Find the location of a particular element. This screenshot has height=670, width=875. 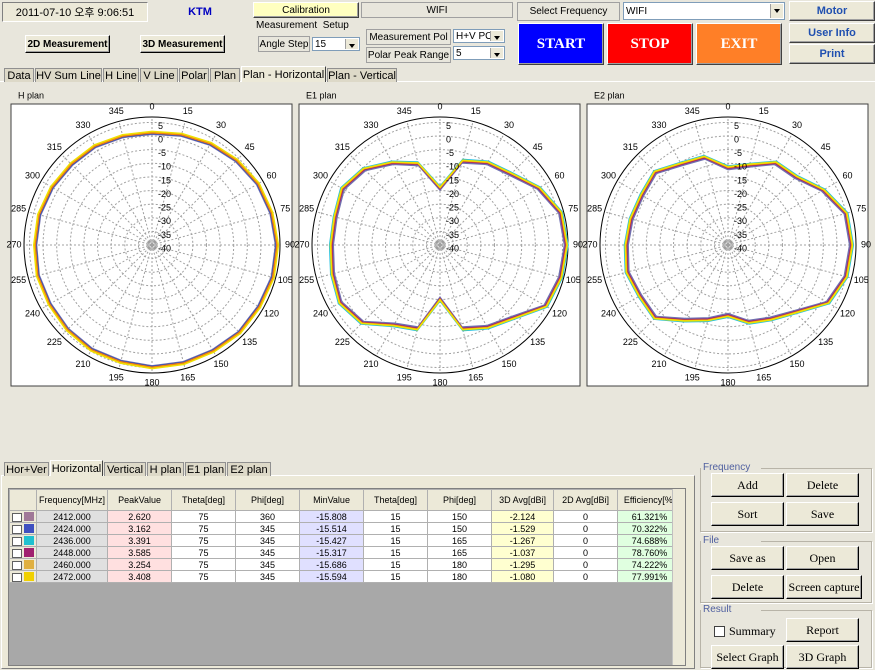

group-box is located at coordinates (786, 572).